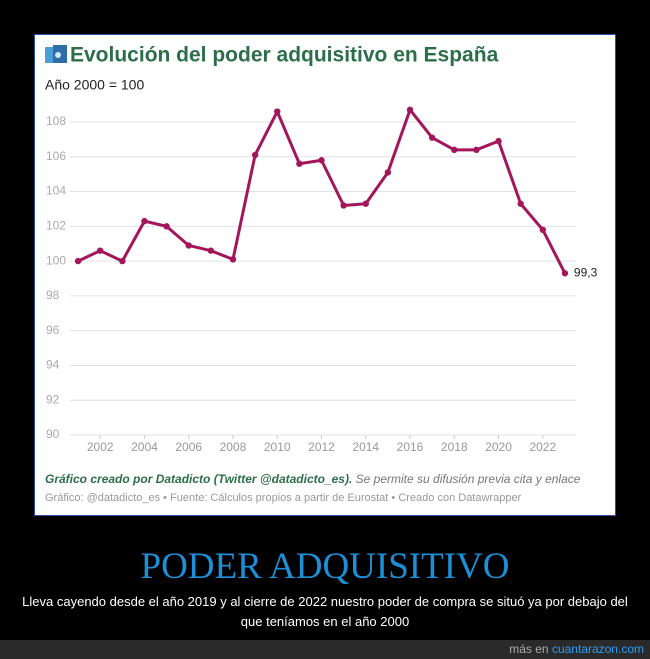  I want to click on footer-prefix: más en, so click(529, 649).